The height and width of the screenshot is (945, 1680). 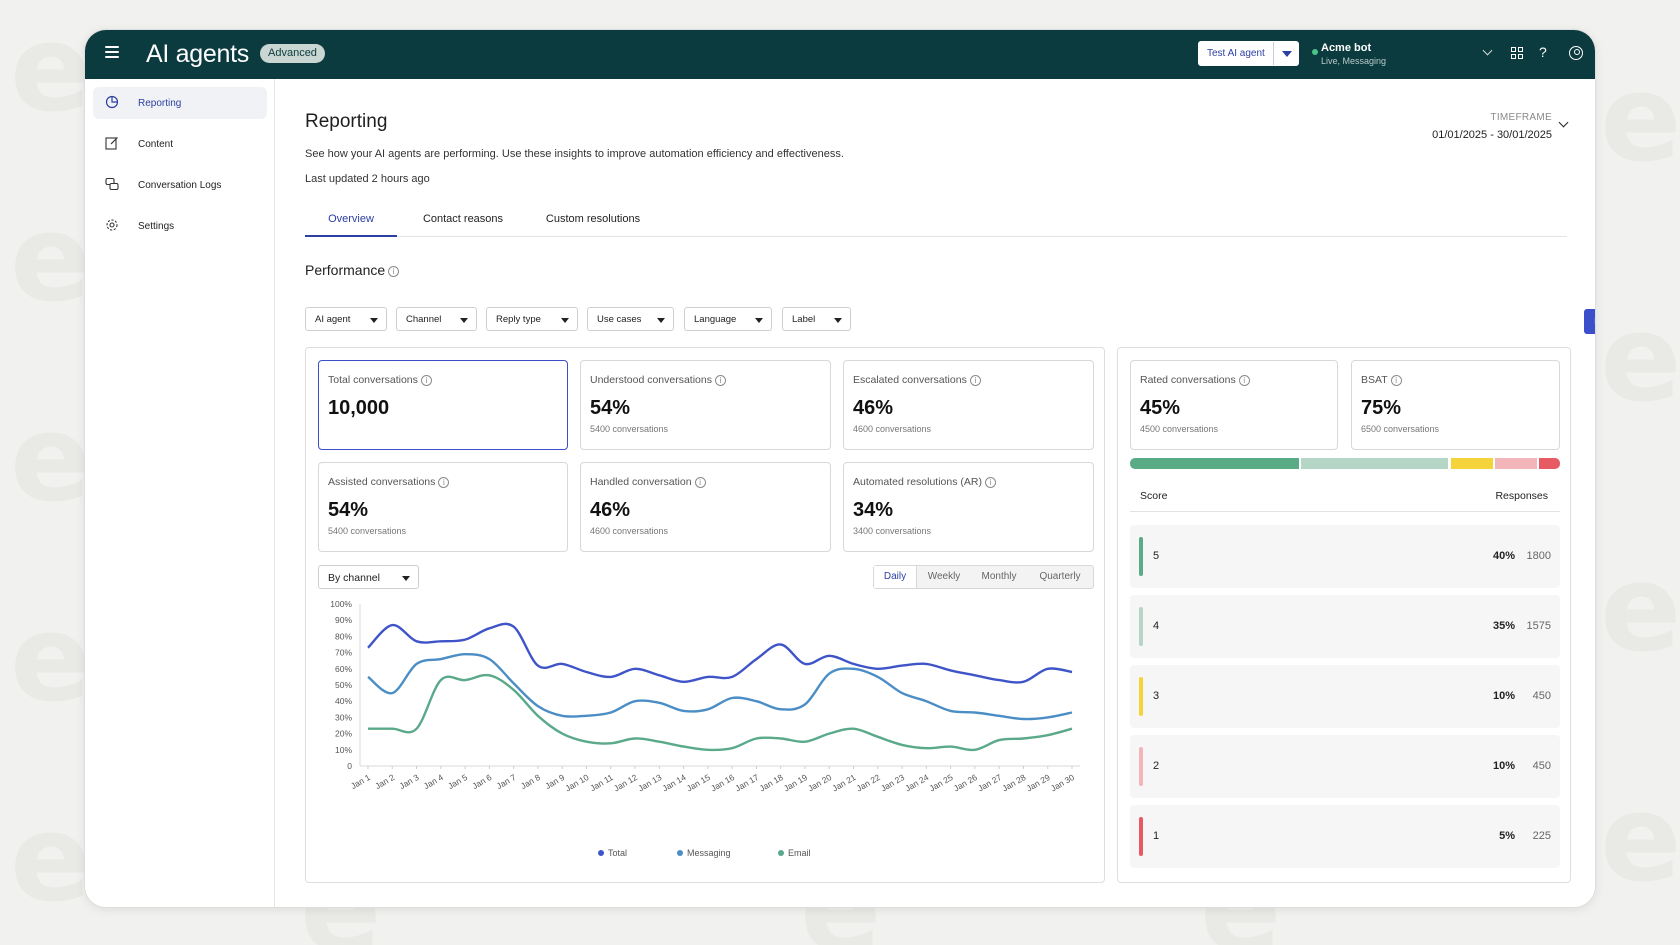 I want to click on x-tick-label: Jan 7, so click(x=506, y=781).